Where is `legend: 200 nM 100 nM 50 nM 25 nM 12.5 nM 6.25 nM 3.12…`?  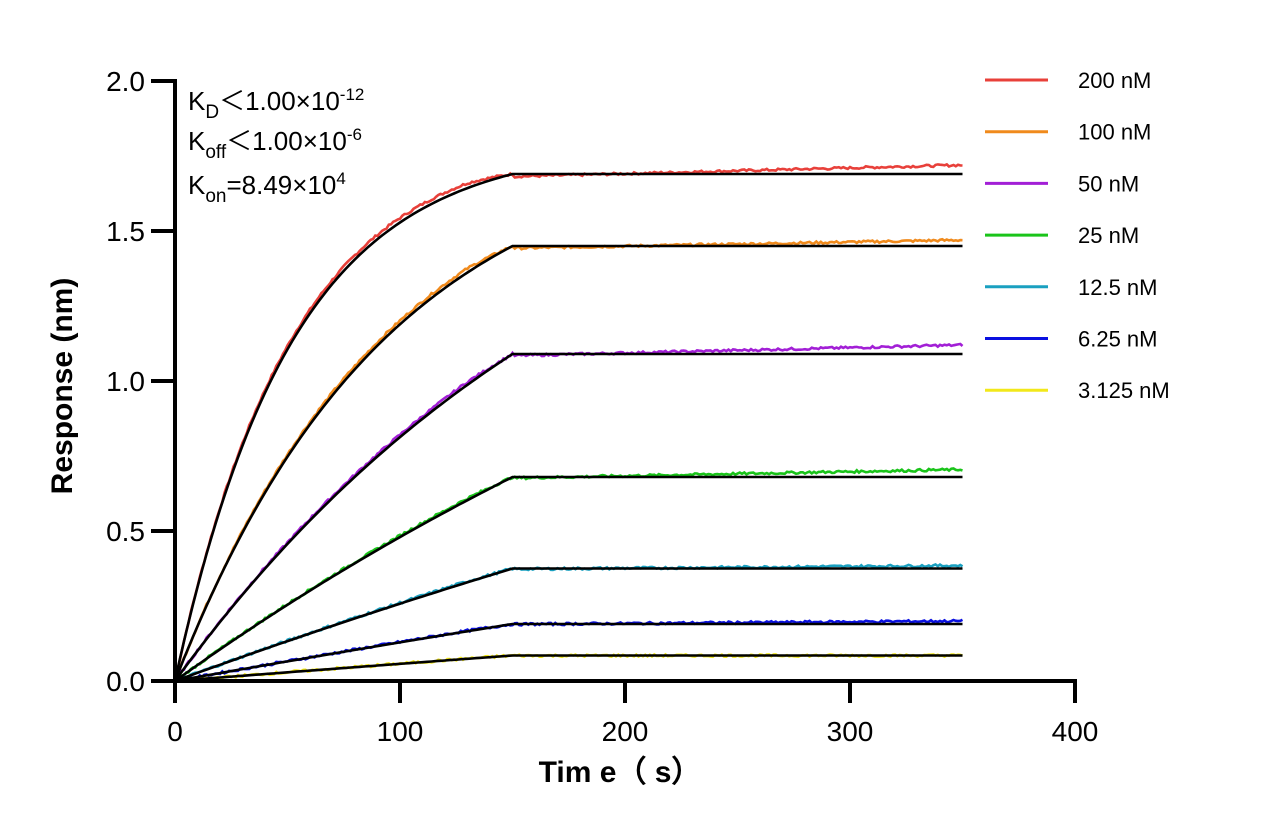
legend: 200 nM 100 nM 50 nM 25 nM 12.5 nM 6.25 nM 3.12… is located at coordinates (1077, 235).